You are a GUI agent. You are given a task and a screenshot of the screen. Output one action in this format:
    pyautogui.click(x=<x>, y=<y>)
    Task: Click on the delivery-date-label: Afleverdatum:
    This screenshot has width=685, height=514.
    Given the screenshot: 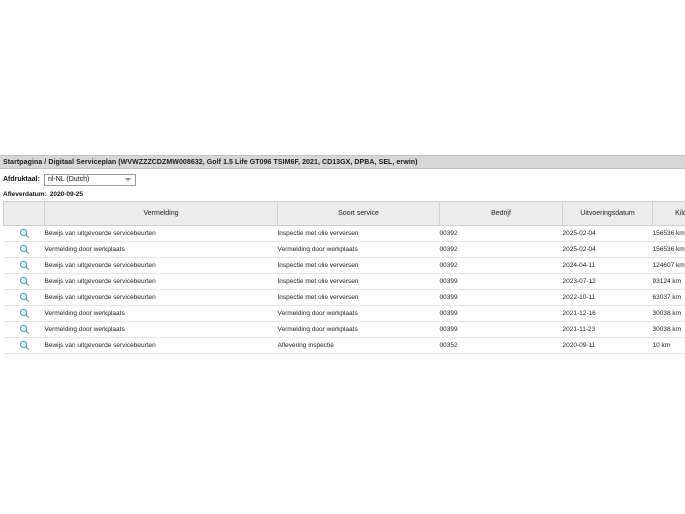 What is the action you would take?
    pyautogui.click(x=25, y=194)
    